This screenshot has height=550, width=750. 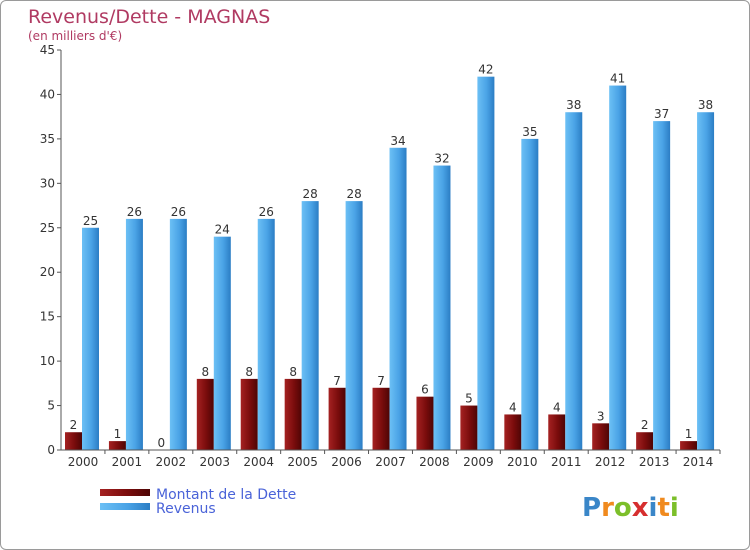 I want to click on x-tick-label: 2010, so click(x=522, y=462).